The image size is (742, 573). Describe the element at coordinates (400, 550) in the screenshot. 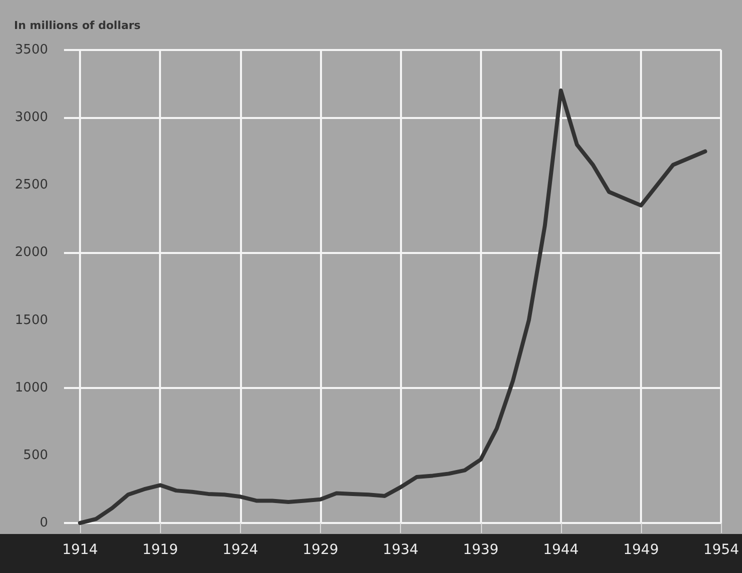

I see `x-tick-label: 1934` at that location.